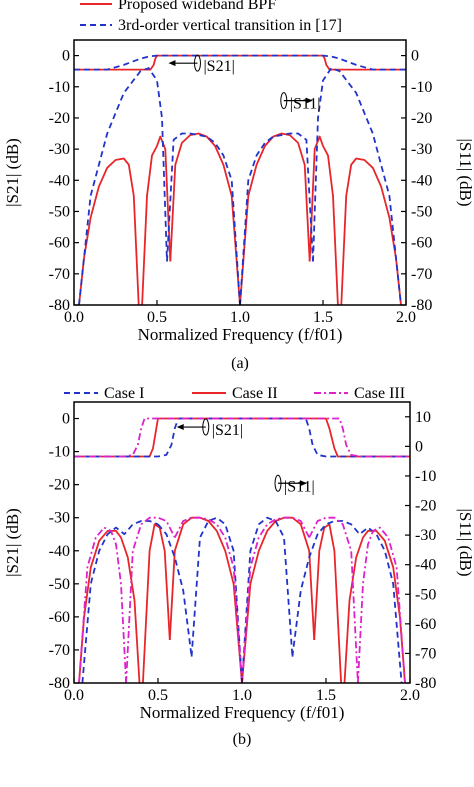 The image size is (474, 787). What do you see at coordinates (242, 739) in the screenshot?
I see `panel-label: (b)` at bounding box center [242, 739].